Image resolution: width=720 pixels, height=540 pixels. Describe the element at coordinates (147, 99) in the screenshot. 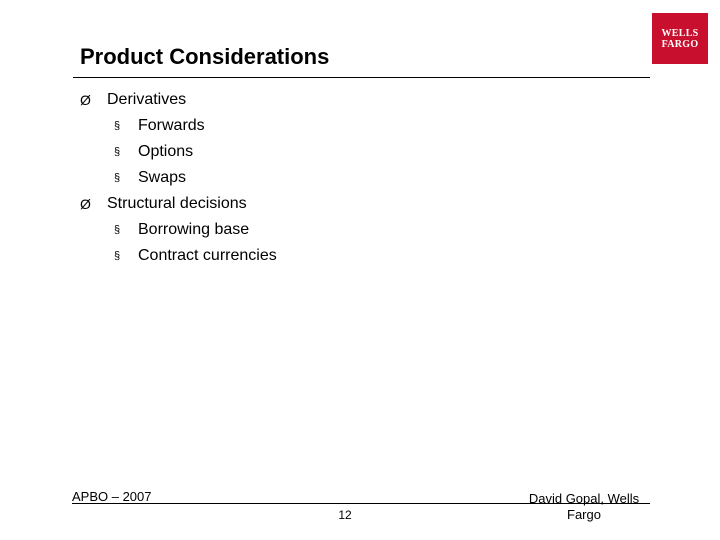

I see `bullet-text: Derivatives` at that location.